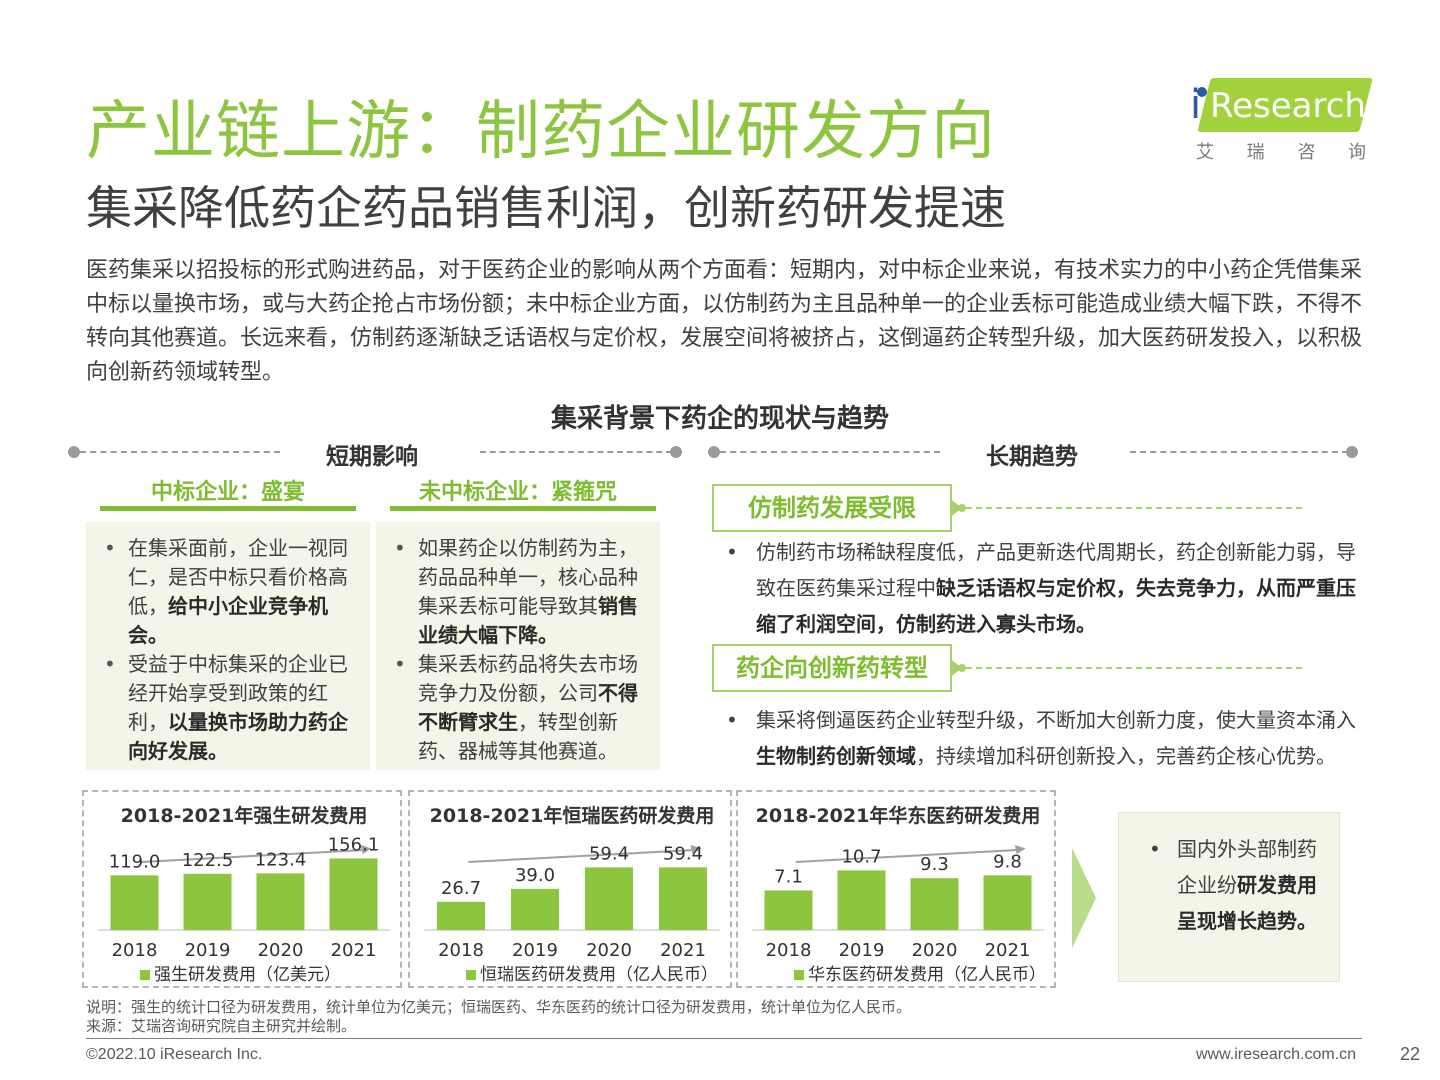 This screenshot has width=1440, height=1080. Describe the element at coordinates (898, 815) in the screenshot. I see `chart-title: 2018-2021年华东医药研发费用` at that location.